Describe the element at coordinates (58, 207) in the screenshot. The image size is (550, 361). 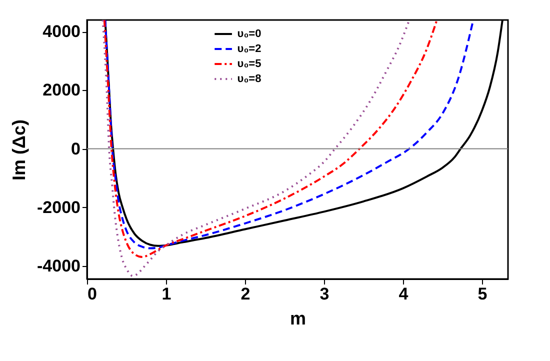
I see `y-tick-label: -2000` at that location.